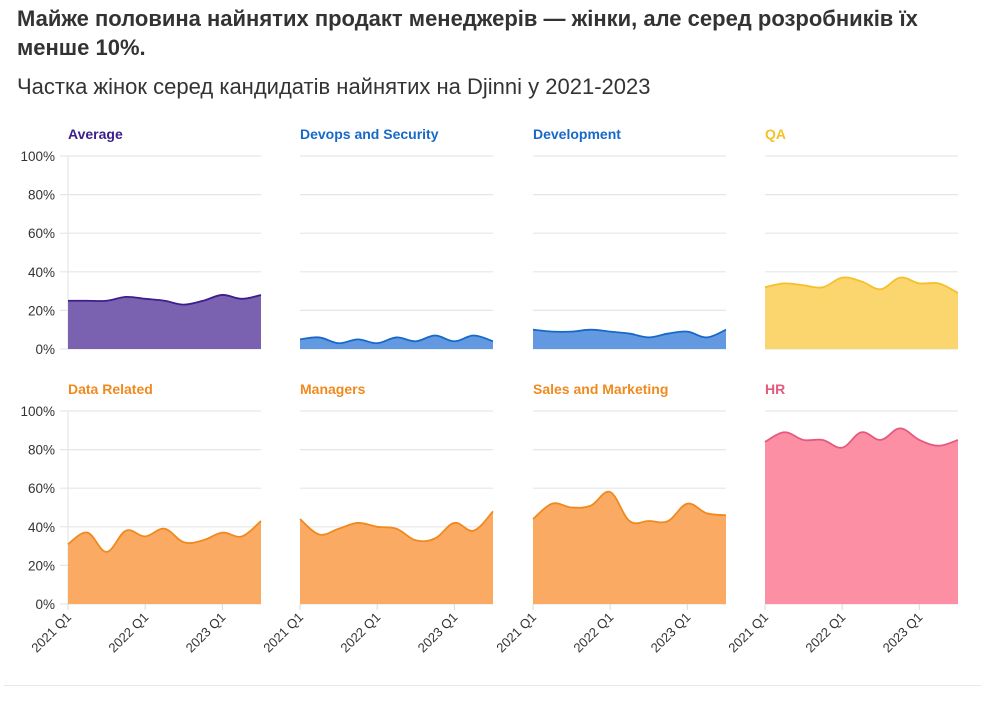 The image size is (995, 701). What do you see at coordinates (629, 507) in the screenshot?
I see `line-sales-and-marketing` at bounding box center [629, 507].